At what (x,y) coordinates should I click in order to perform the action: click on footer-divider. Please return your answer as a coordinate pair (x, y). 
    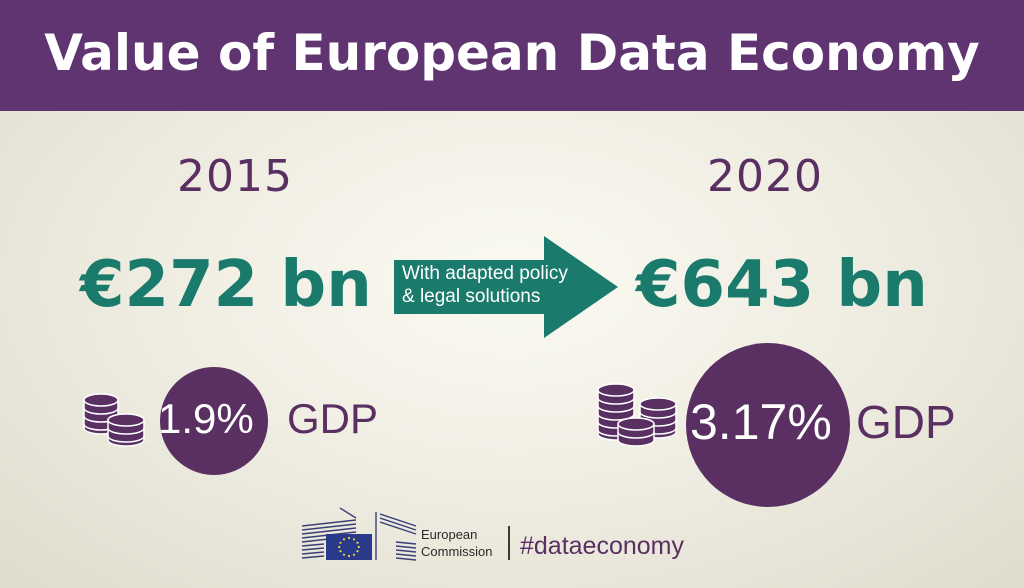
    Looking at the image, I should click on (509, 543).